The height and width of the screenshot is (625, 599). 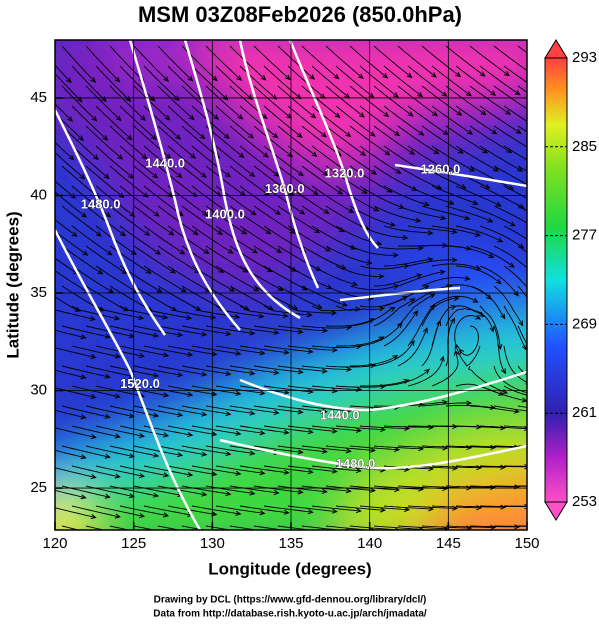 What do you see at coordinates (38, 487) in the screenshot?
I see `y-tick-label: 25` at bounding box center [38, 487].